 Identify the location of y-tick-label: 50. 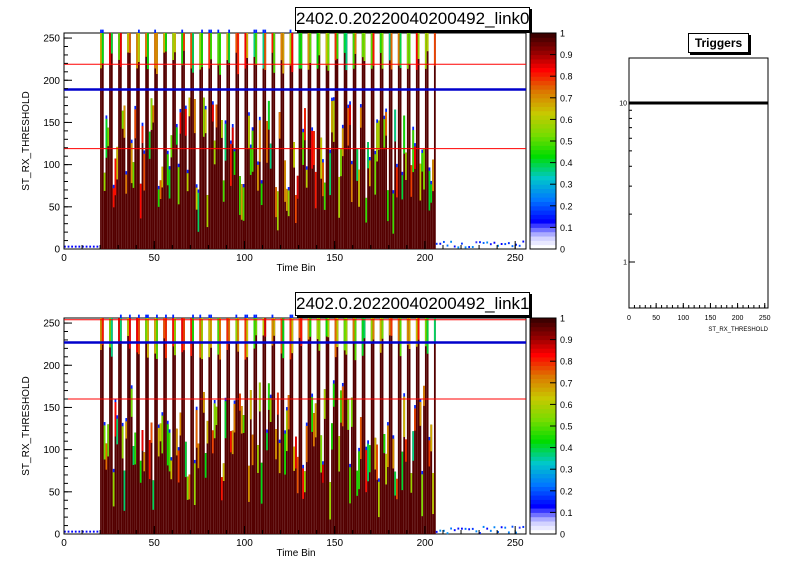
(55, 207).